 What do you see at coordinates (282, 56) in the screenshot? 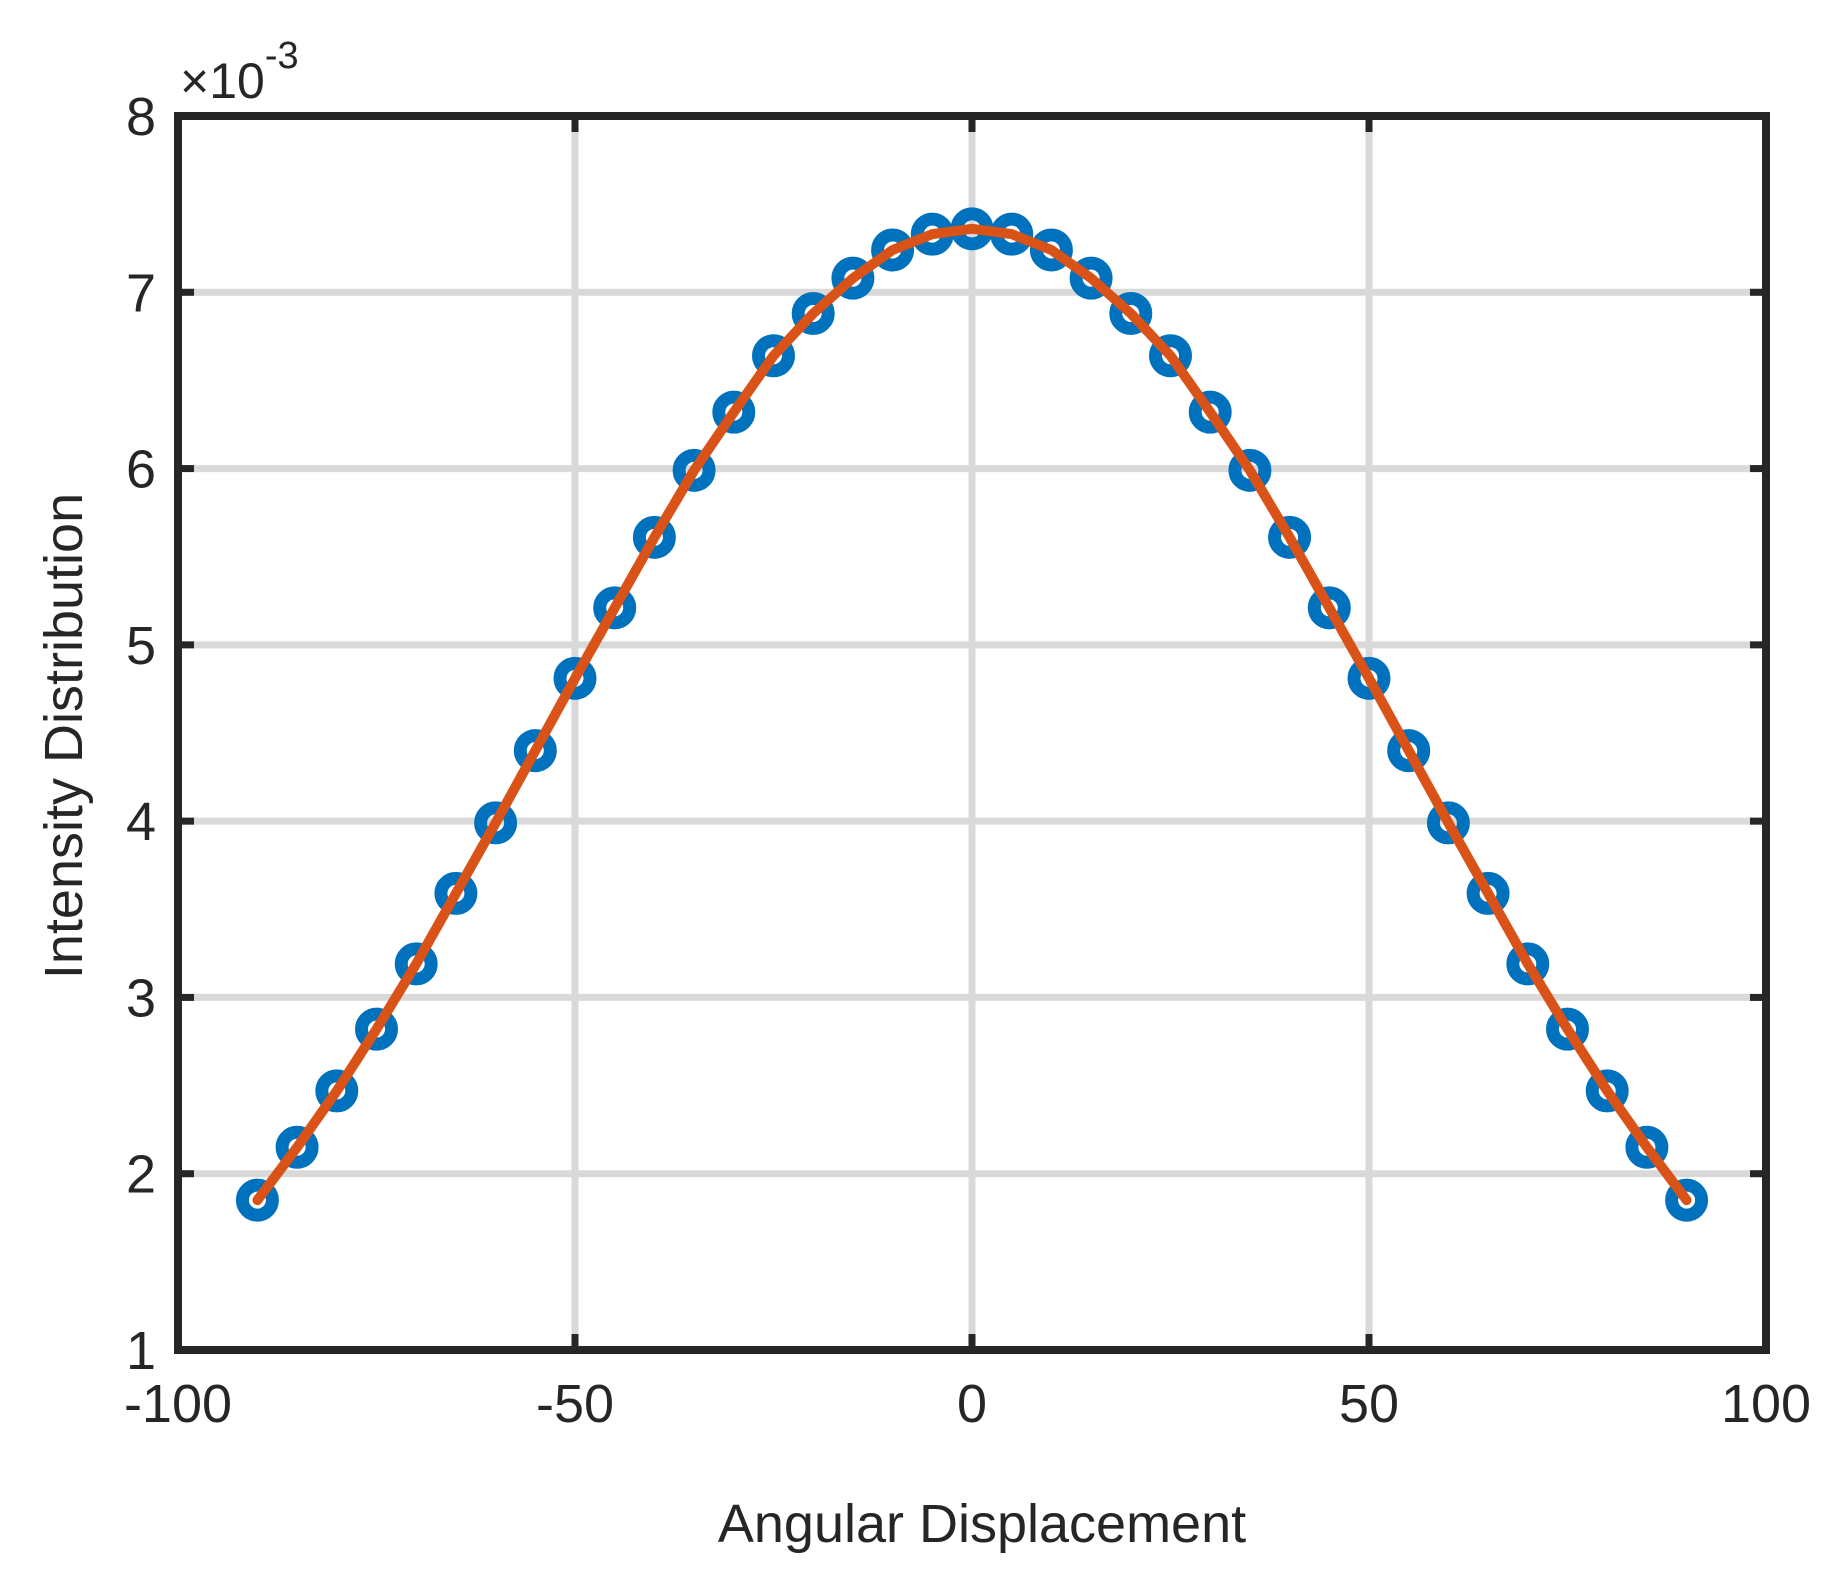
I see `y-exponent-power: -3` at bounding box center [282, 56].